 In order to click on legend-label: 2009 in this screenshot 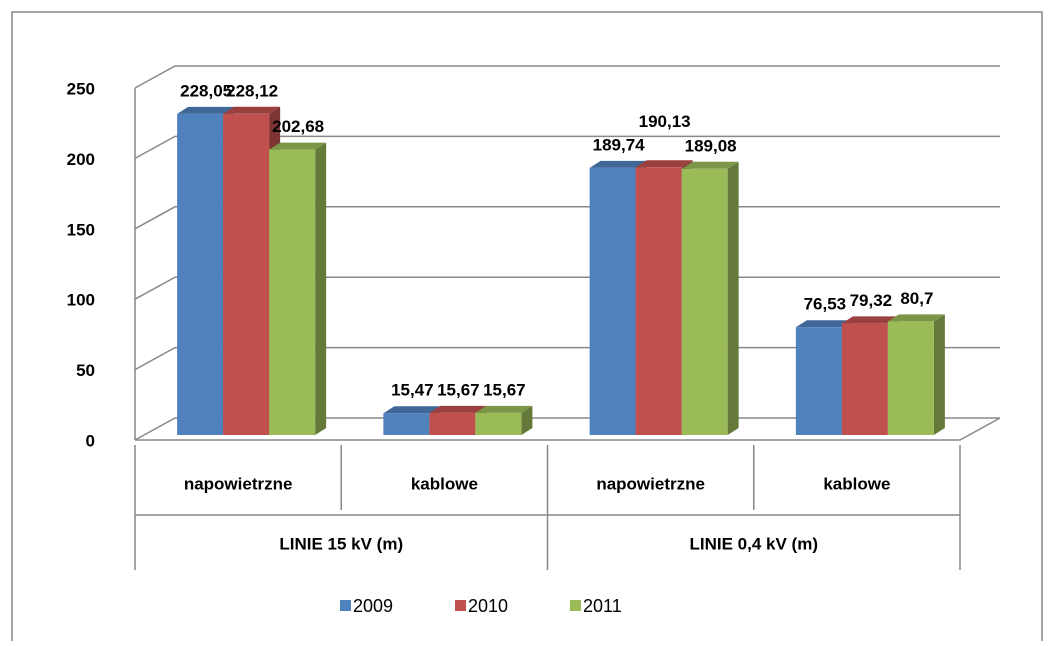, I will do `click(373, 606)`.